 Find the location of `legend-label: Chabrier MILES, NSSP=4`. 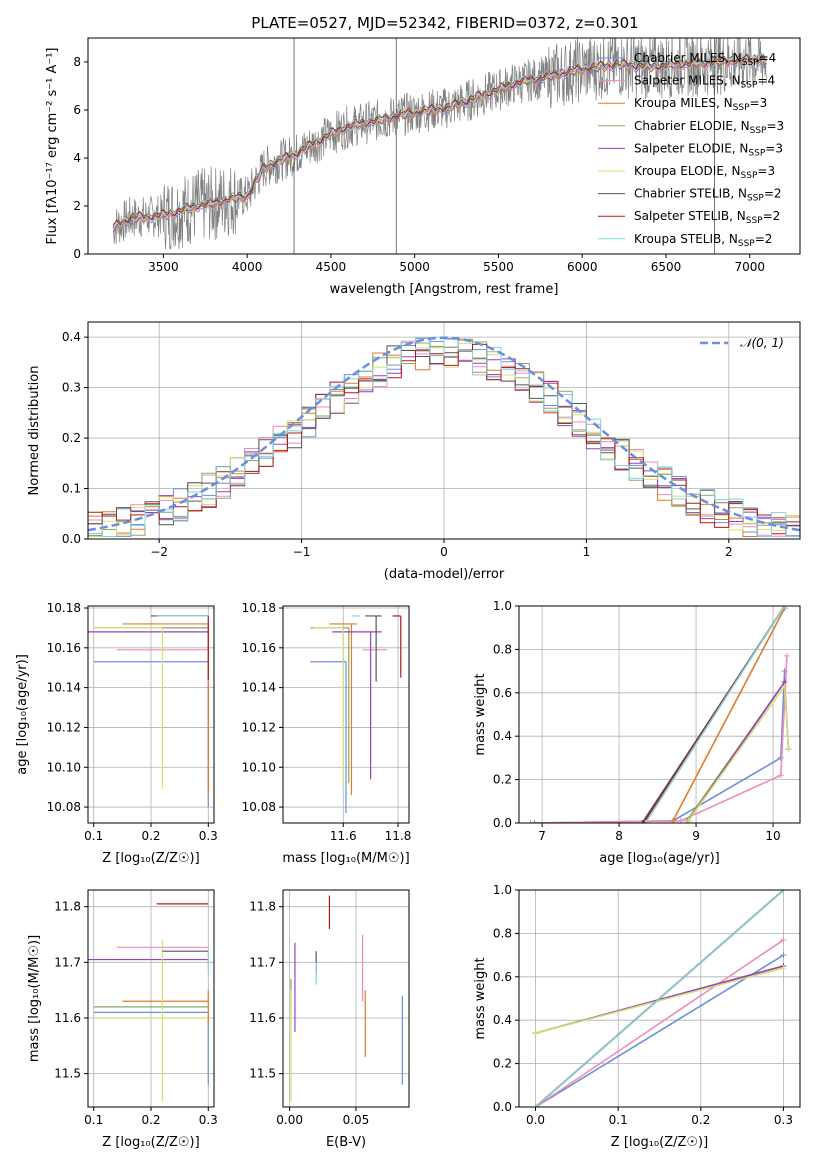

legend-label: Chabrier MILES, NSSP=4 is located at coordinates (705, 59).